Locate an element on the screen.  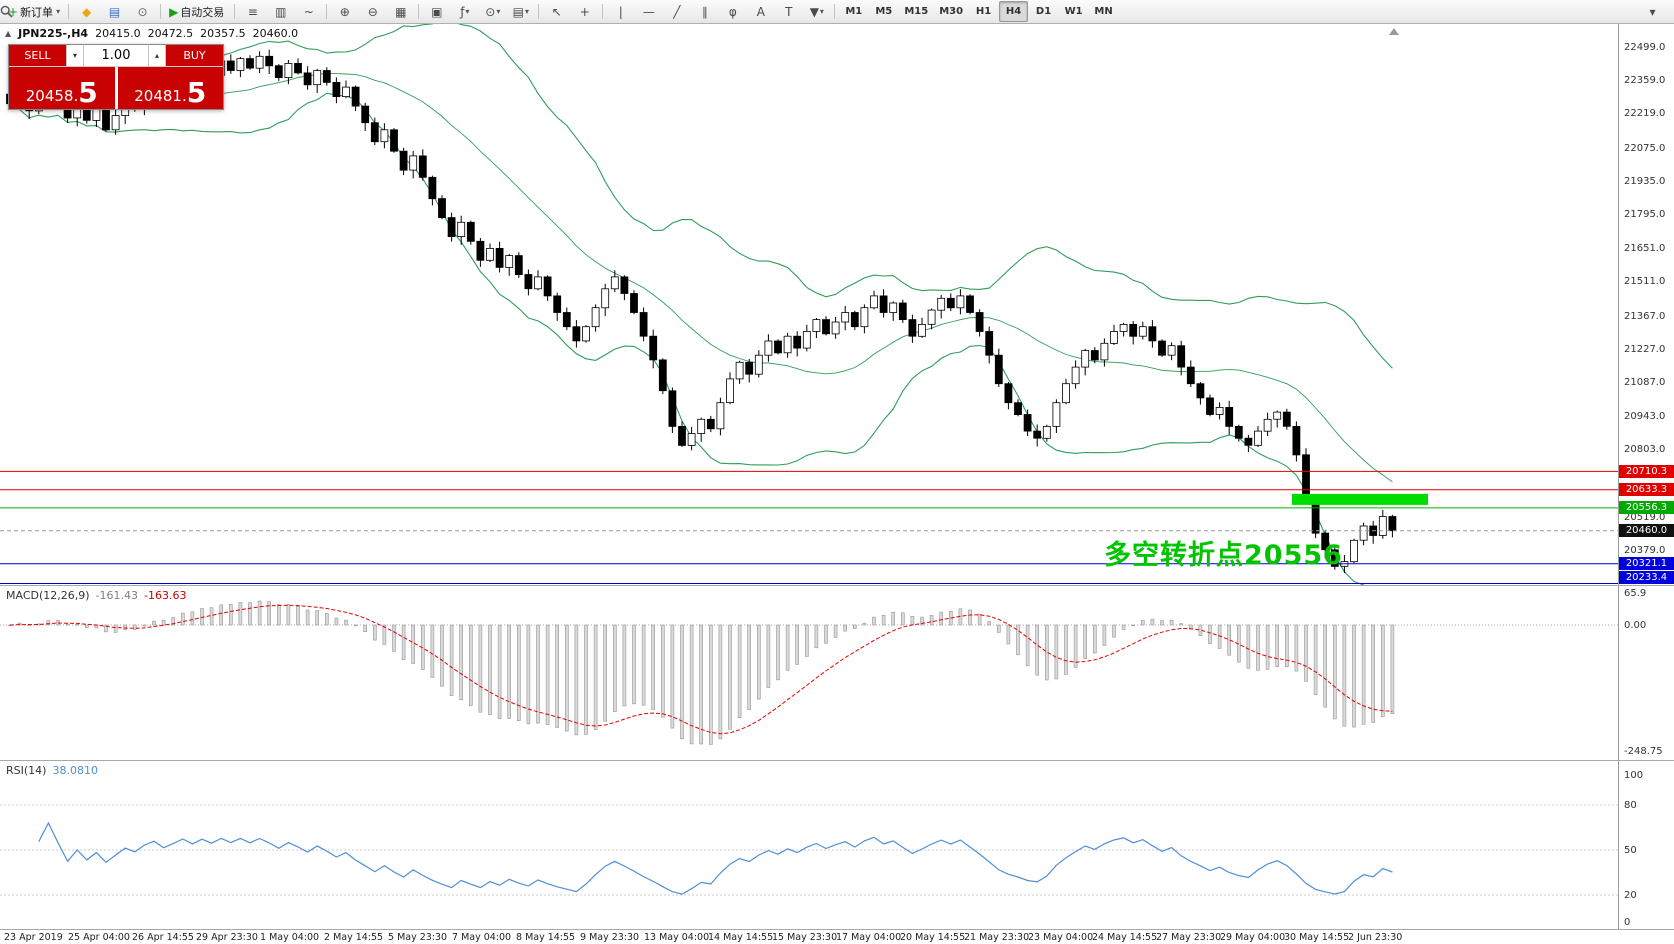
timeframe-m5: M5 is located at coordinates (883, 11).